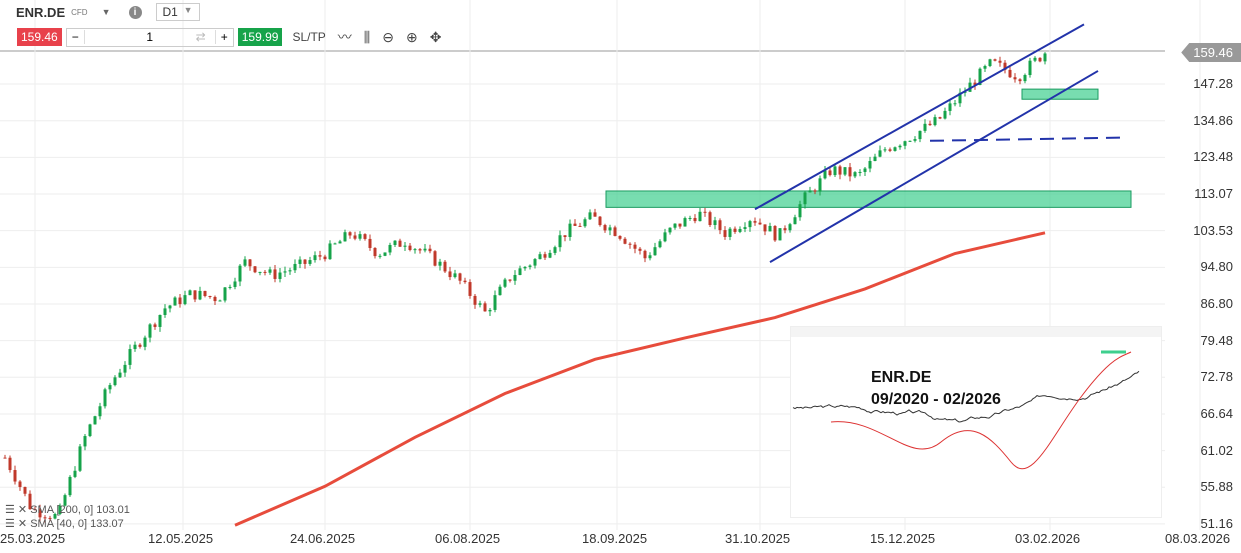  I want to click on legend-text: SMA [200, 0] 103.01, so click(80, 510).